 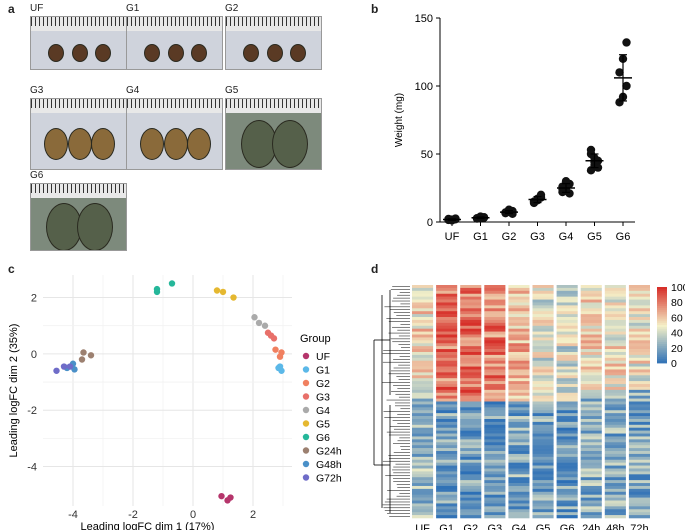 What do you see at coordinates (639, 526) in the screenshot?
I see `column-label: 72h` at bounding box center [639, 526].